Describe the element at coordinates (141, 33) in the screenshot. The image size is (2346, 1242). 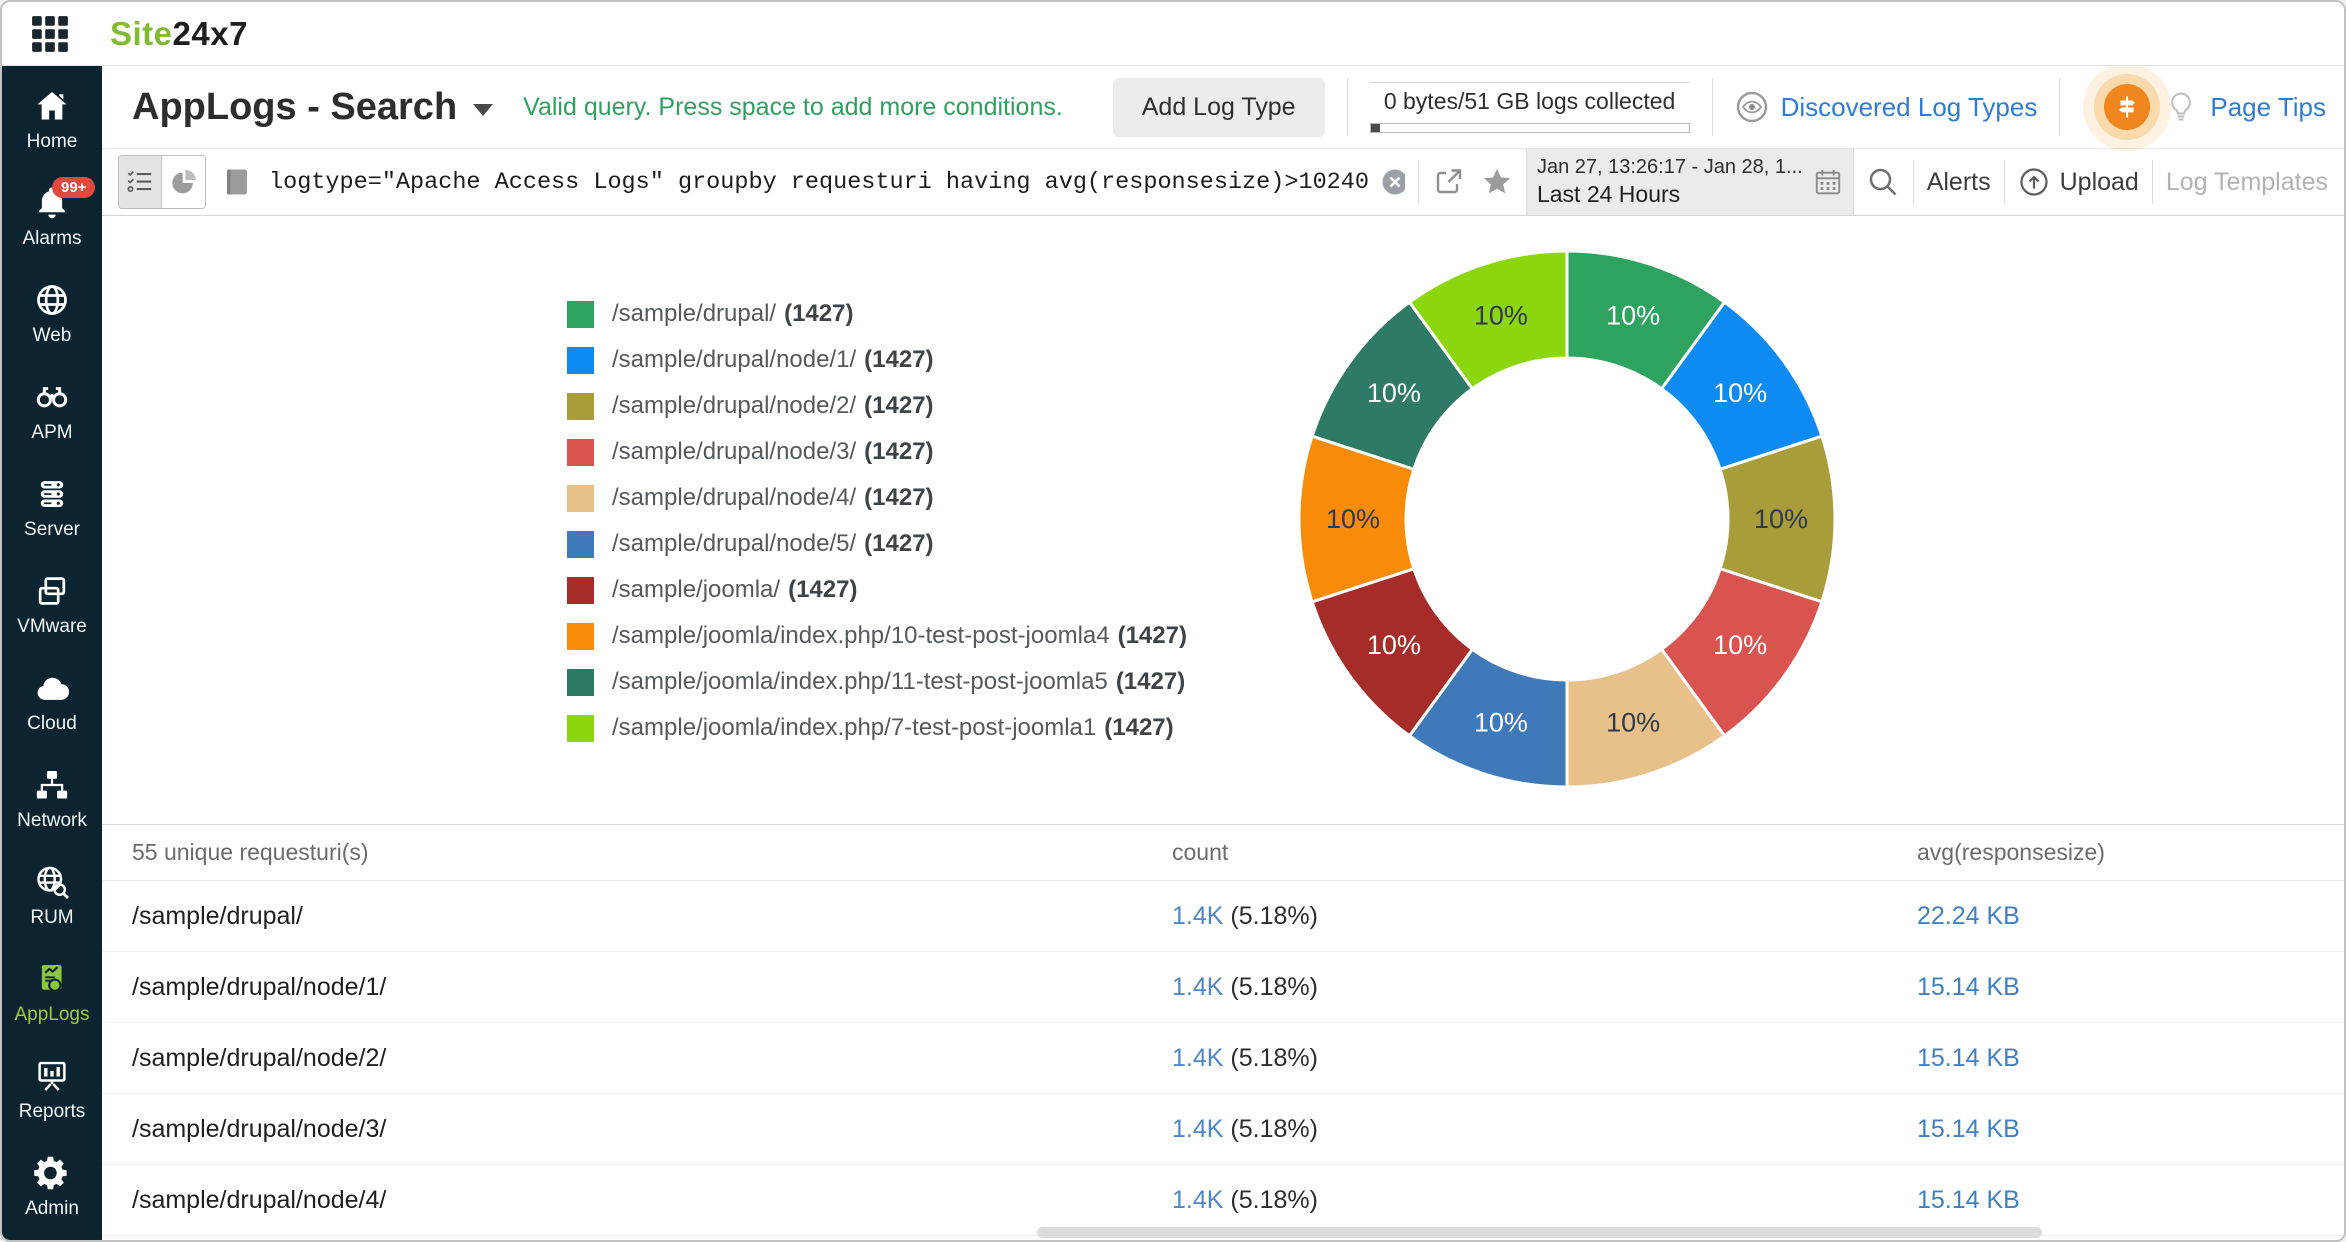
I see `logo-site: Site` at that location.